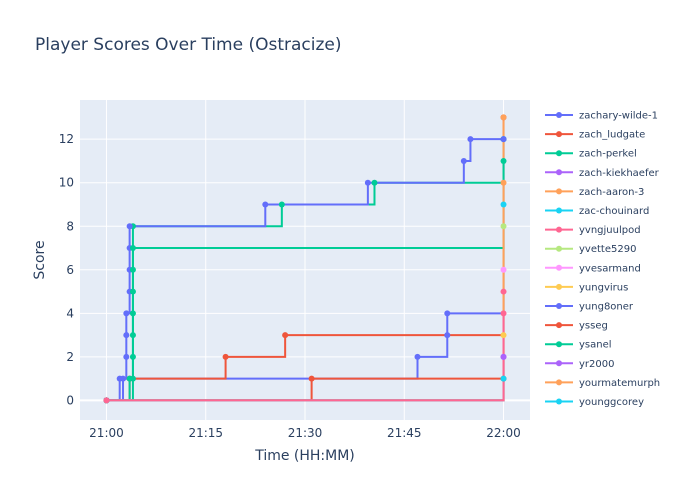  I want to click on legend-label: zac-chouinard, so click(614, 211).